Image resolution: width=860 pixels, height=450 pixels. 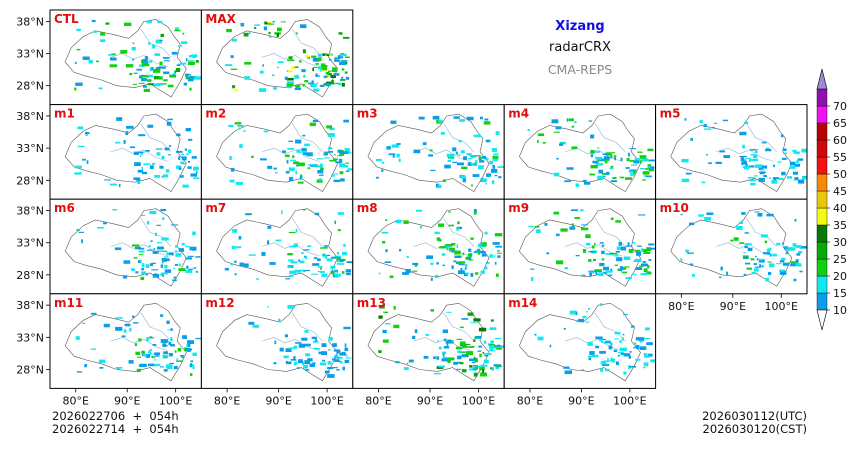 I want to click on colorbar-extend-top, so click(x=822, y=79).